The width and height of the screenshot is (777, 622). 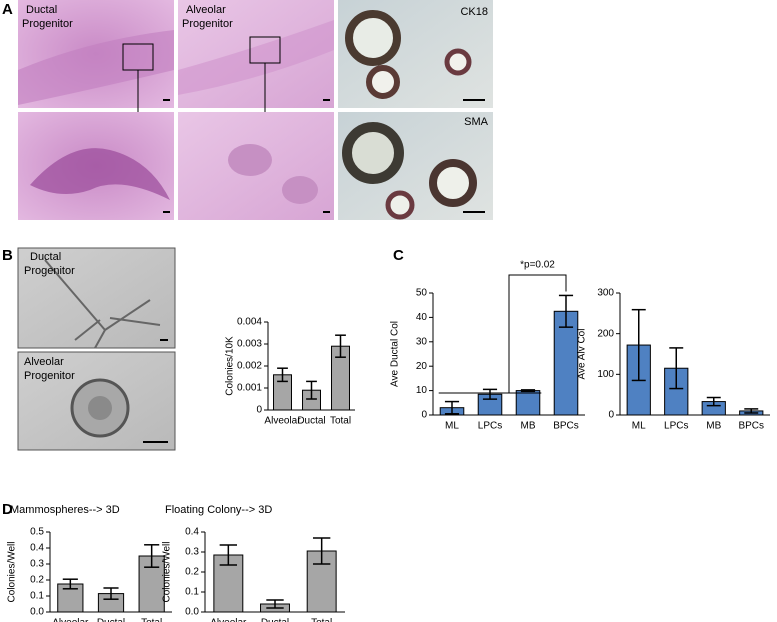 I want to click on y-tick-label: 30, so click(x=422, y=341).